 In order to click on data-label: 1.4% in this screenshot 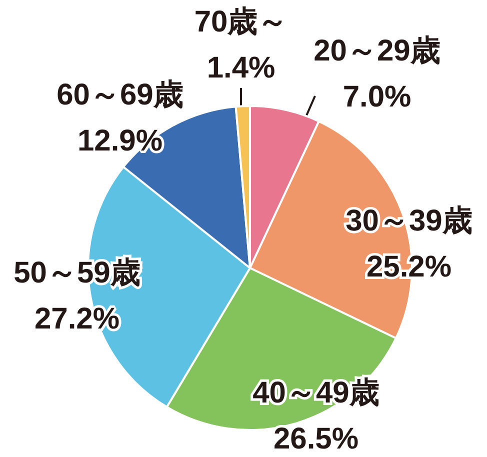, I will do `click(241, 68)`.